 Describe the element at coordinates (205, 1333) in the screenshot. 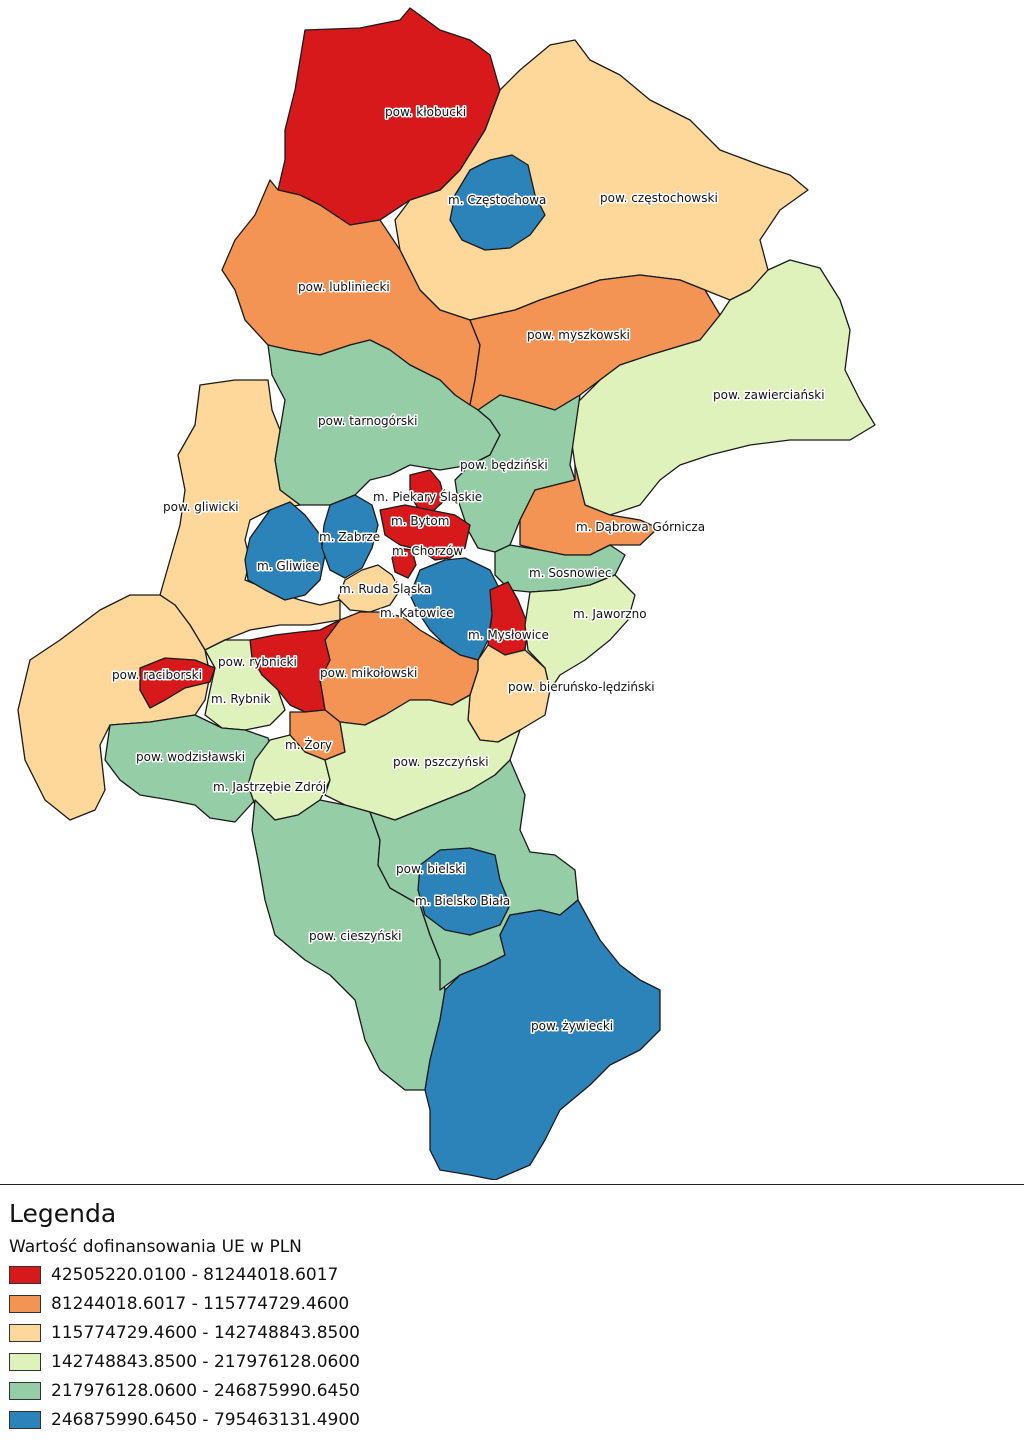

I see `legend-label: 115774729.4600 - 142748843.8500` at that location.